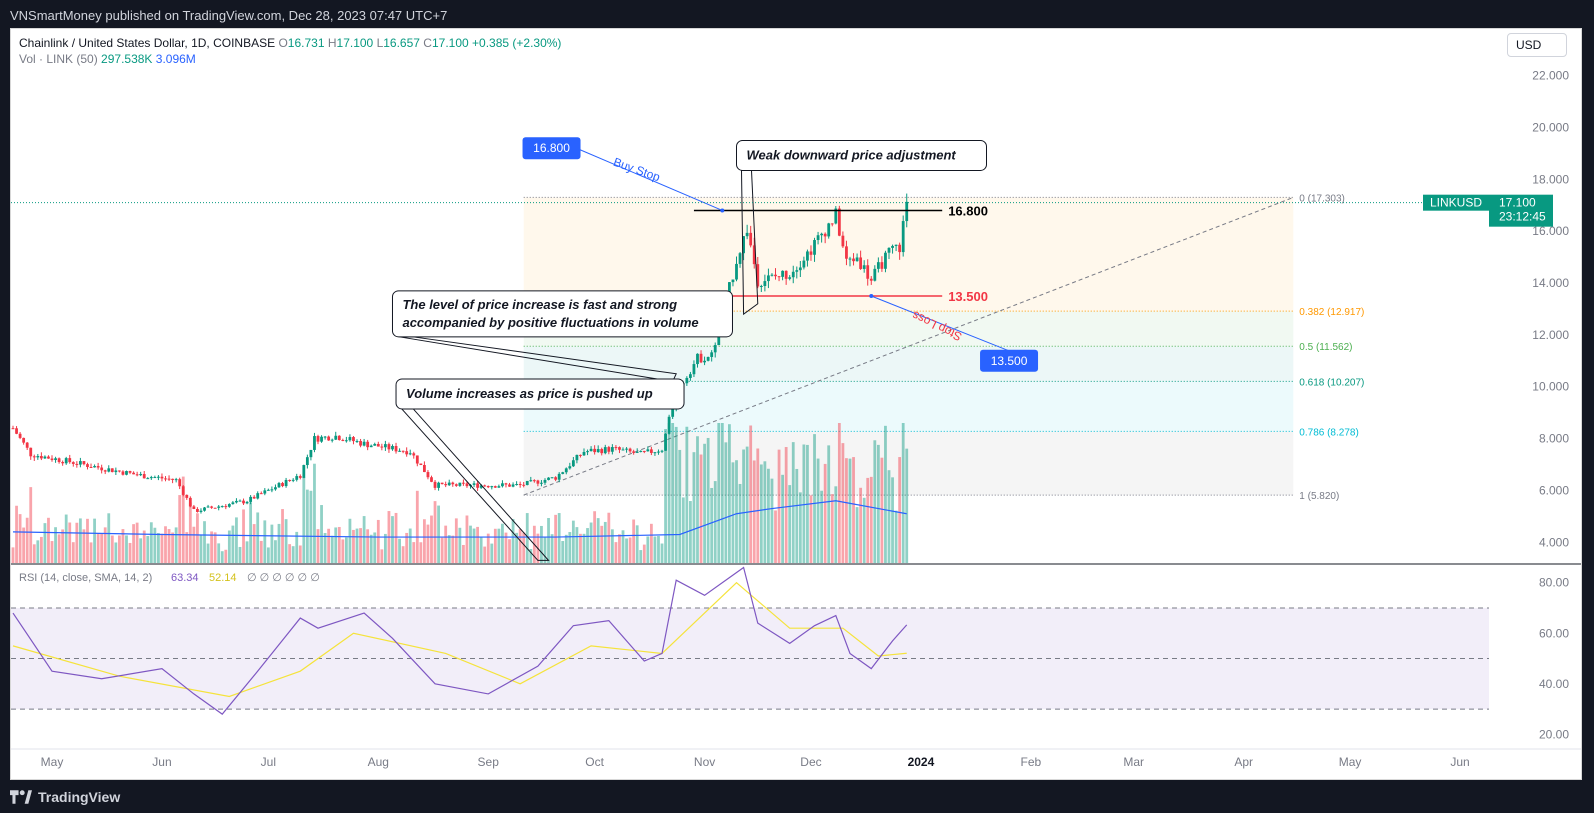  What do you see at coordinates (1550, 335) in the screenshot?
I see `price-axis-tick: 12.000` at bounding box center [1550, 335].